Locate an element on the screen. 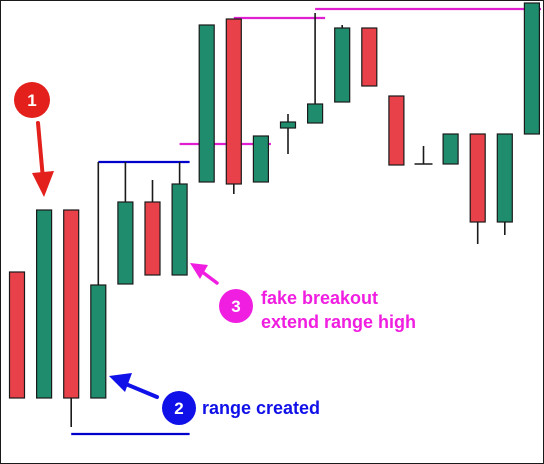  annotation-3: 3 fake breakout extend range high is located at coordinates (303, 297).